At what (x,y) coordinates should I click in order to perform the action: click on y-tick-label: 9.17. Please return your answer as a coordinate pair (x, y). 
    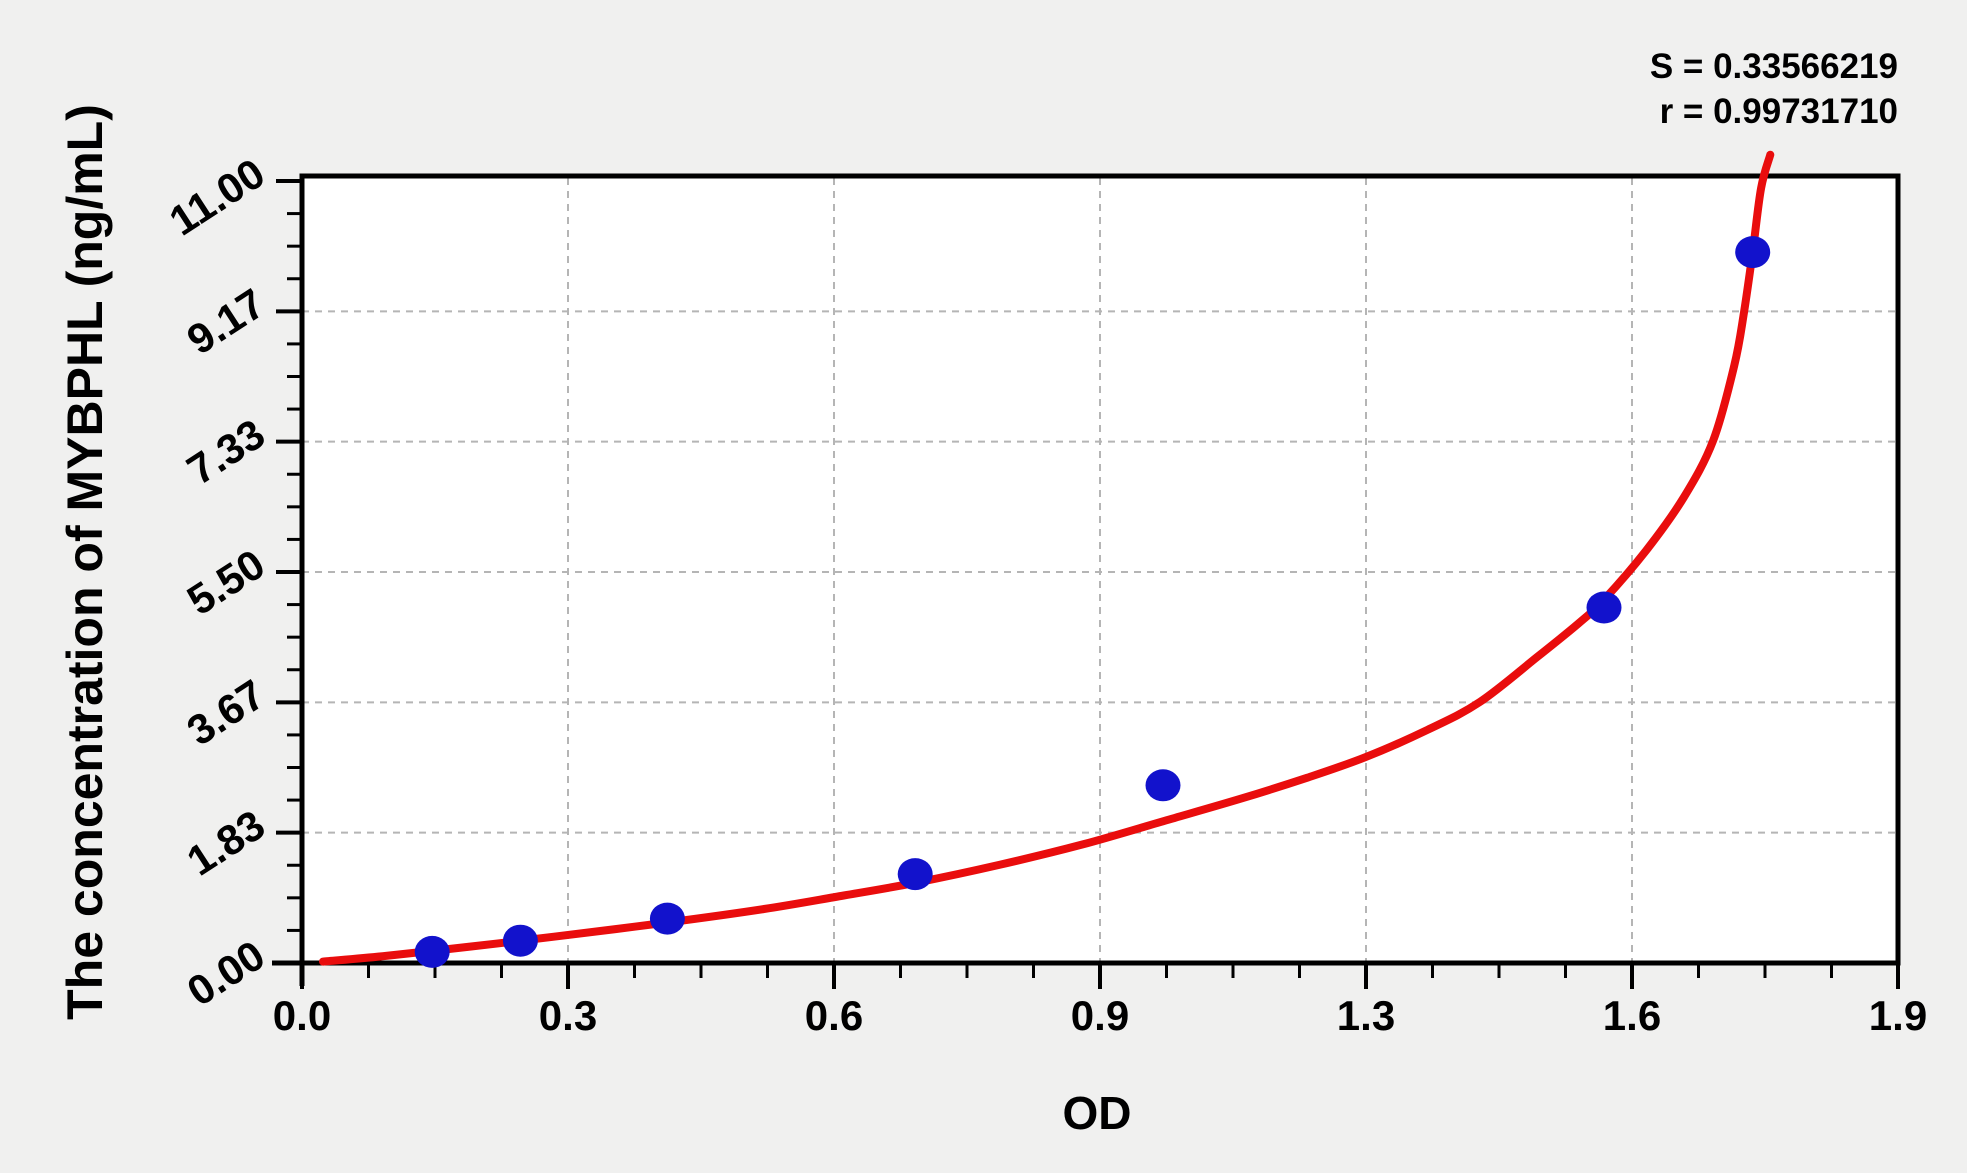
    Looking at the image, I should click on (226, 321).